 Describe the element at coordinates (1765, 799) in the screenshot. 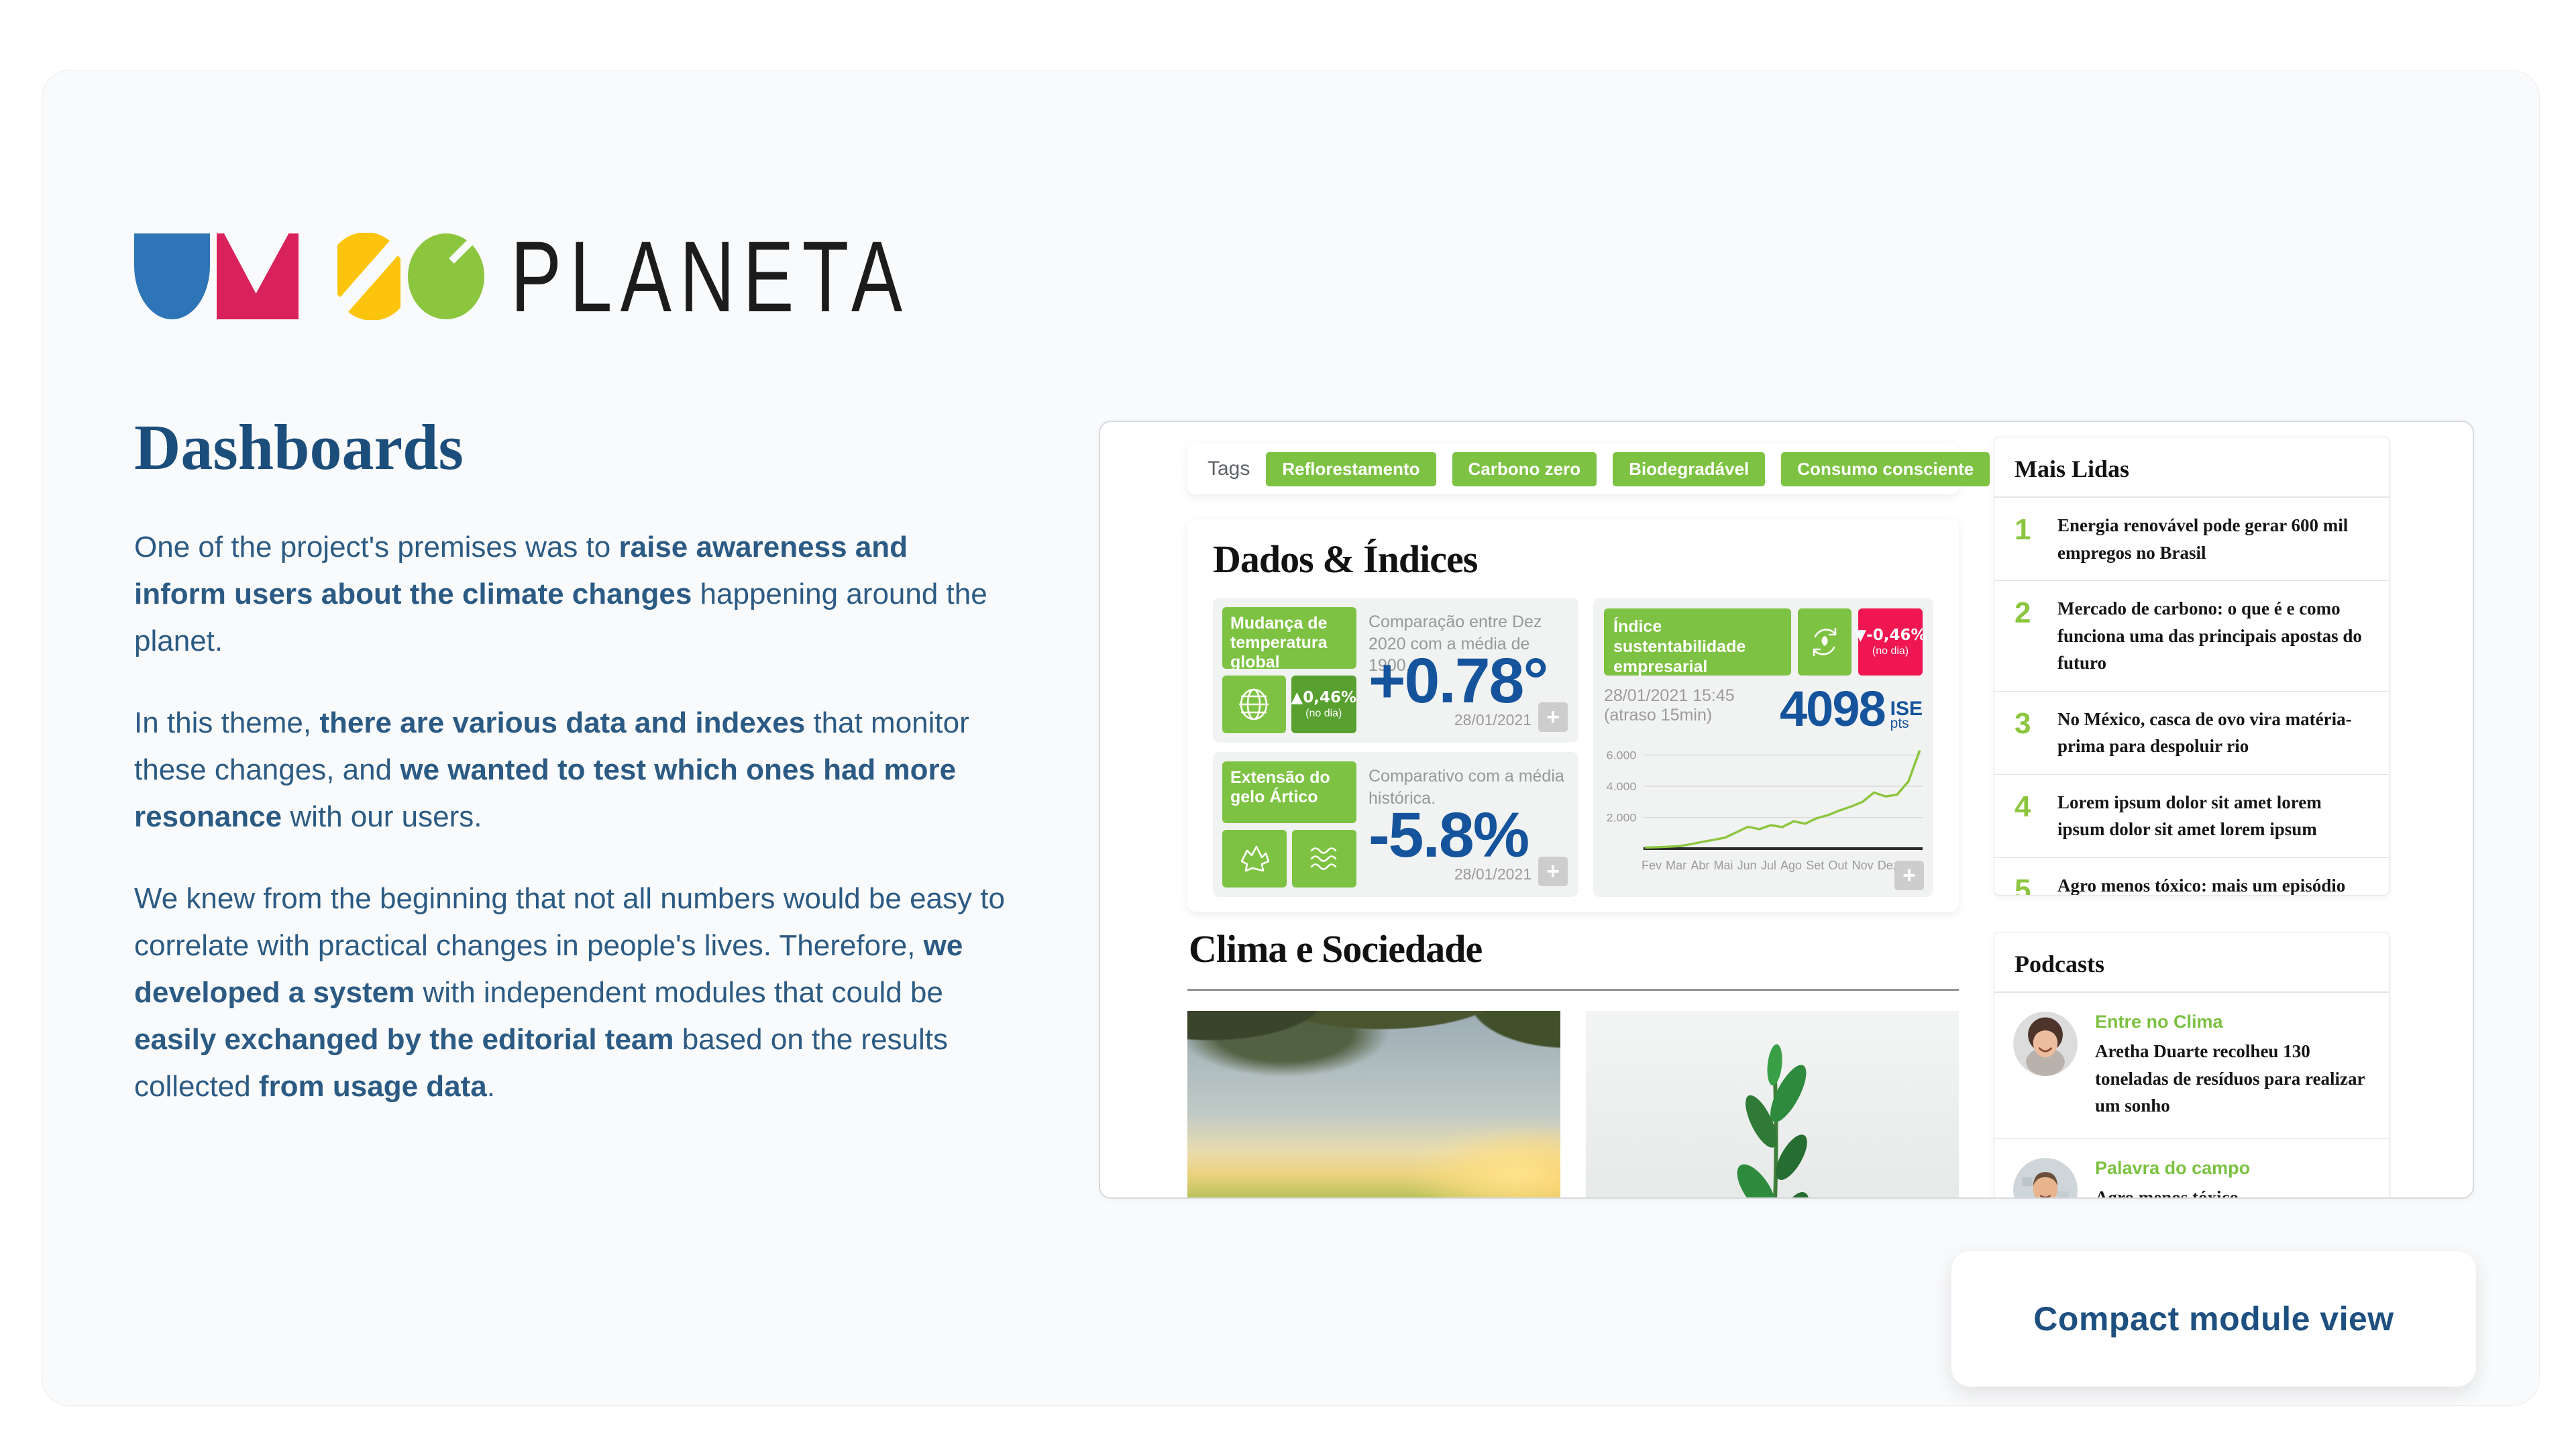

I see `ise-chart-svg: 6.000 4.000 2.000` at that location.